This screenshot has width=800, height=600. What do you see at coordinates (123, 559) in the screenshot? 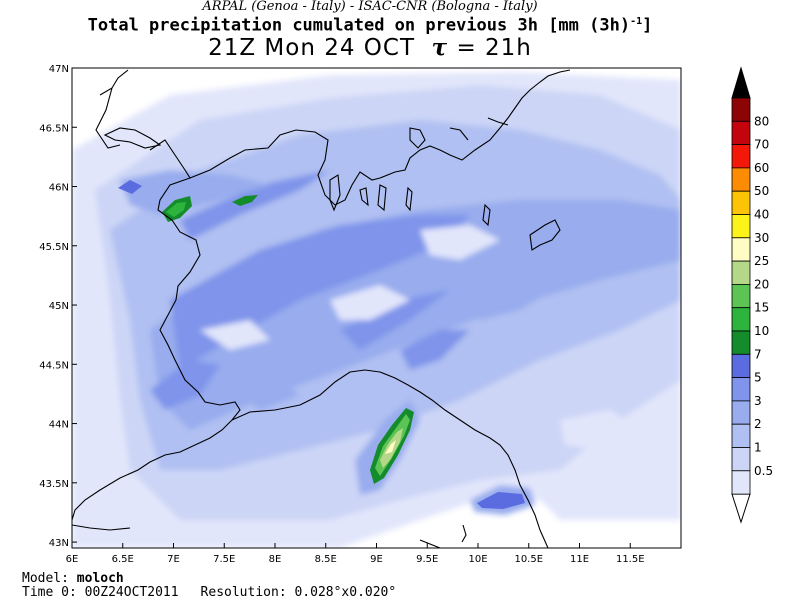
I see `lon-tick-label: 6.5E` at bounding box center [123, 559].